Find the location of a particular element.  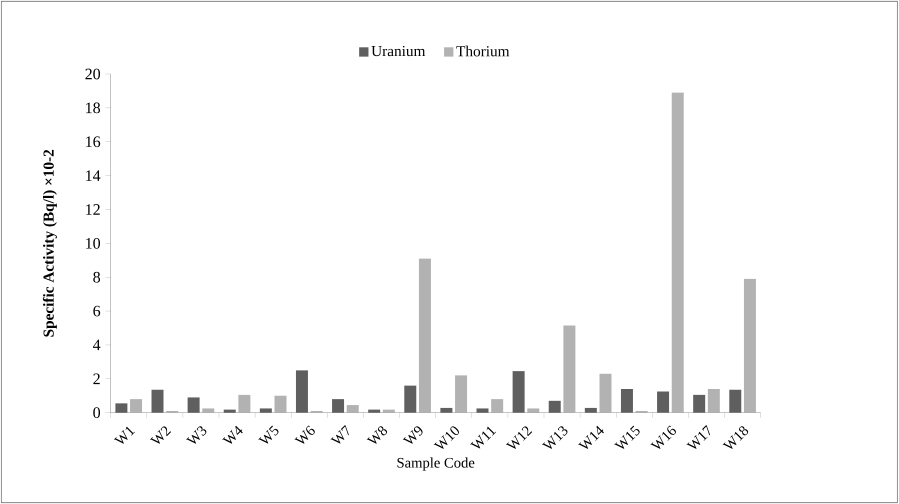

y-axis-title: Specific Activity (Bq/l) ×10-2 is located at coordinates (49, 243).